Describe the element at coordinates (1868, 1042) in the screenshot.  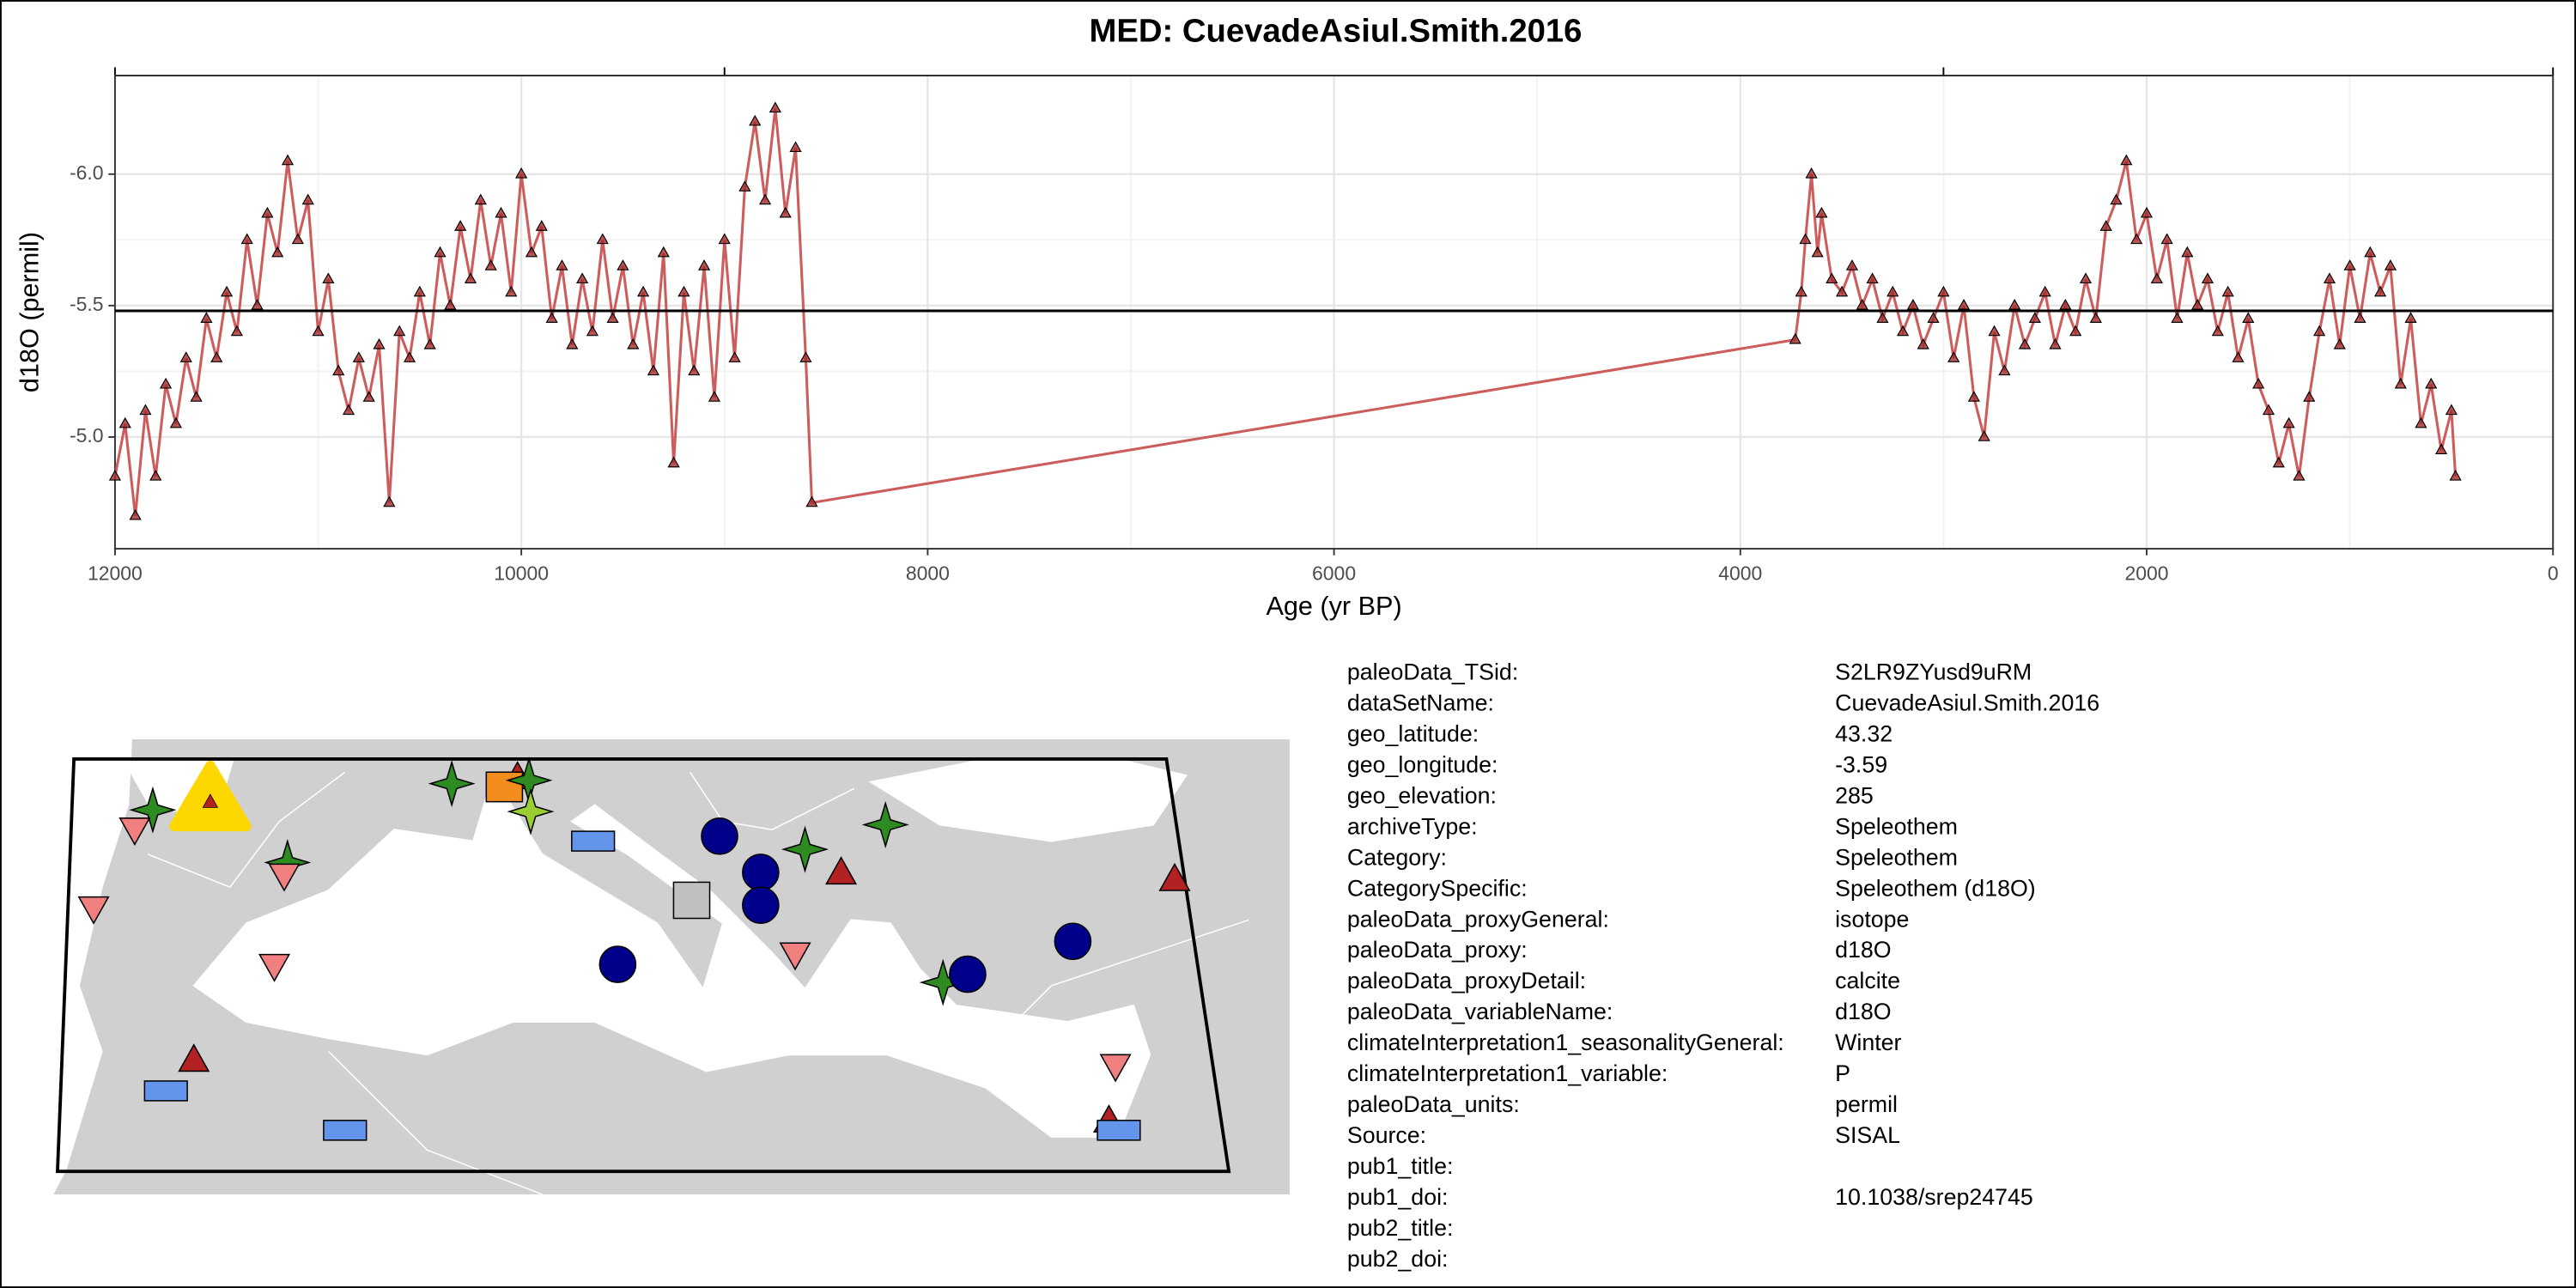
I see `meta-value: Winter` at that location.